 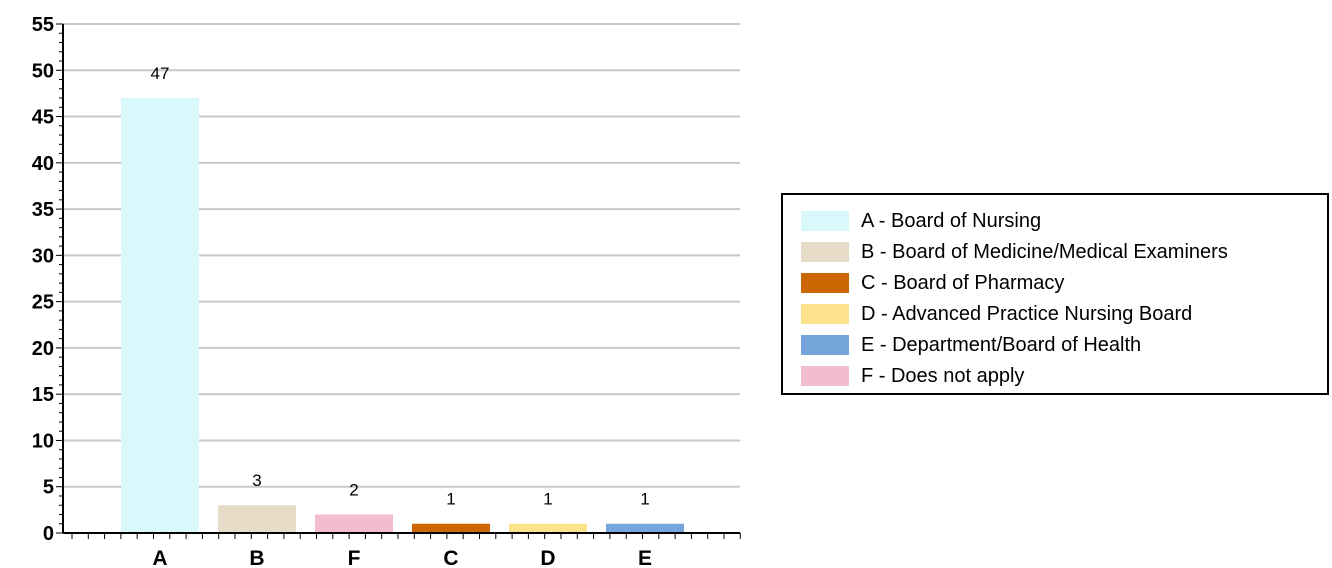 I want to click on legend-label: F - Does not apply, so click(x=943, y=375).